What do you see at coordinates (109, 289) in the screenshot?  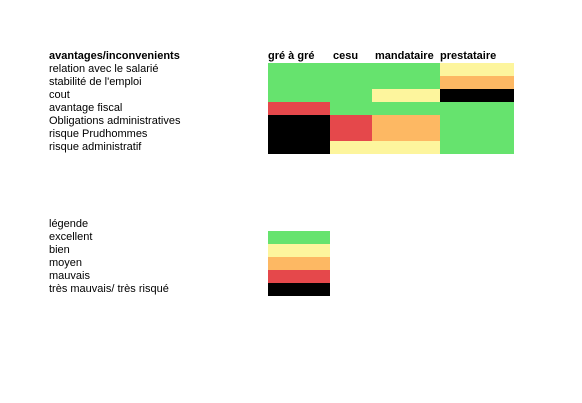 I see `legend-label-tres-mauvais: très mauvais/ très risqué` at bounding box center [109, 289].